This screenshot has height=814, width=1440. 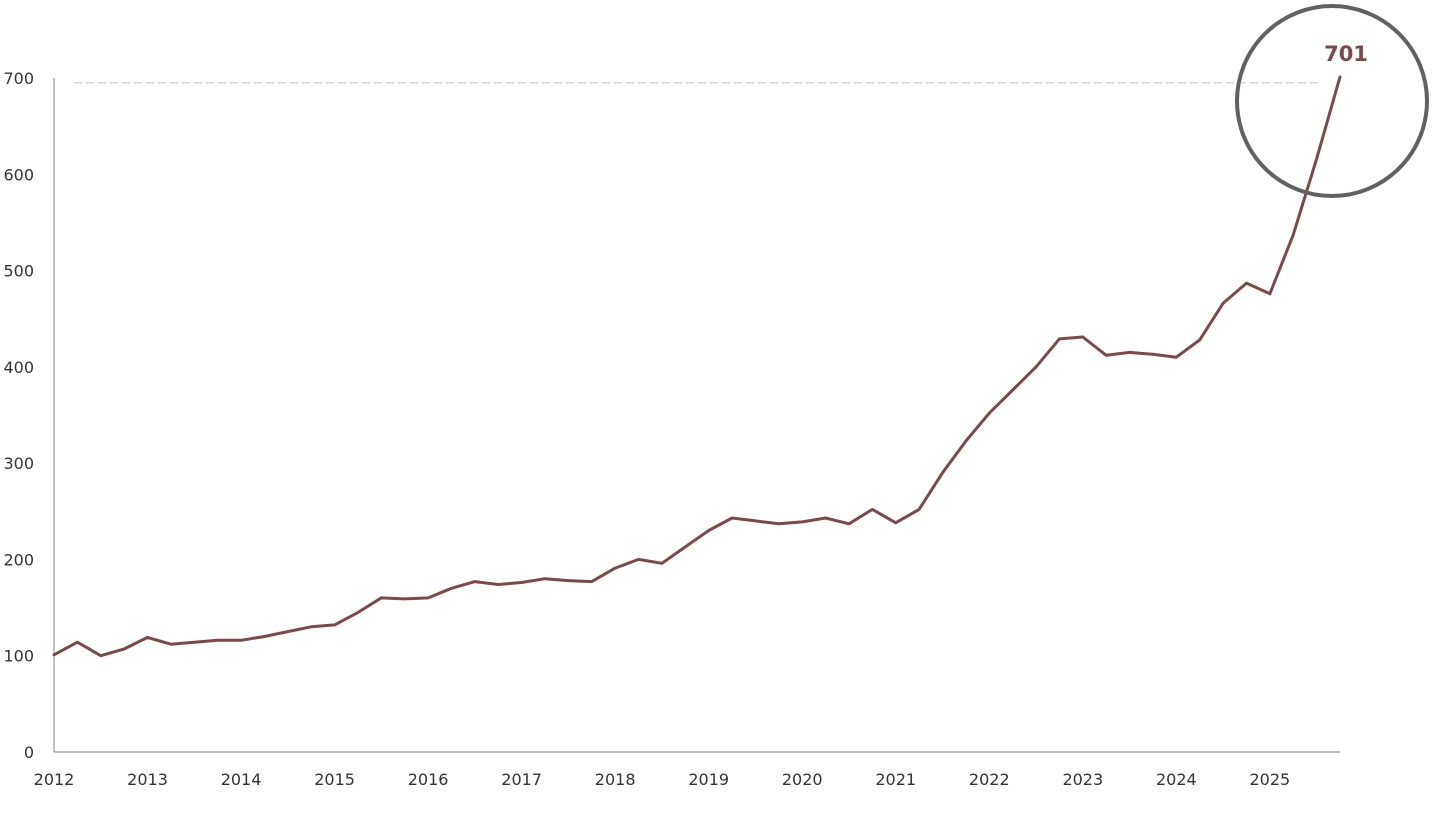 What do you see at coordinates (334, 779) in the screenshot?
I see `x-tick-label: 2015` at bounding box center [334, 779].